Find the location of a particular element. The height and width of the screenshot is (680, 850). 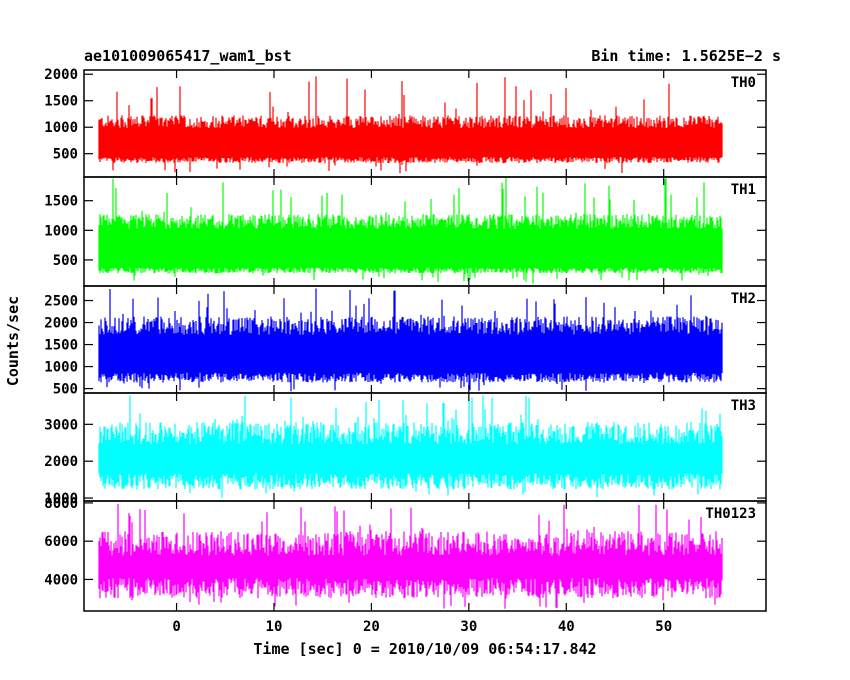

panel-label-th0123: TH0123 is located at coordinates (730, 514).